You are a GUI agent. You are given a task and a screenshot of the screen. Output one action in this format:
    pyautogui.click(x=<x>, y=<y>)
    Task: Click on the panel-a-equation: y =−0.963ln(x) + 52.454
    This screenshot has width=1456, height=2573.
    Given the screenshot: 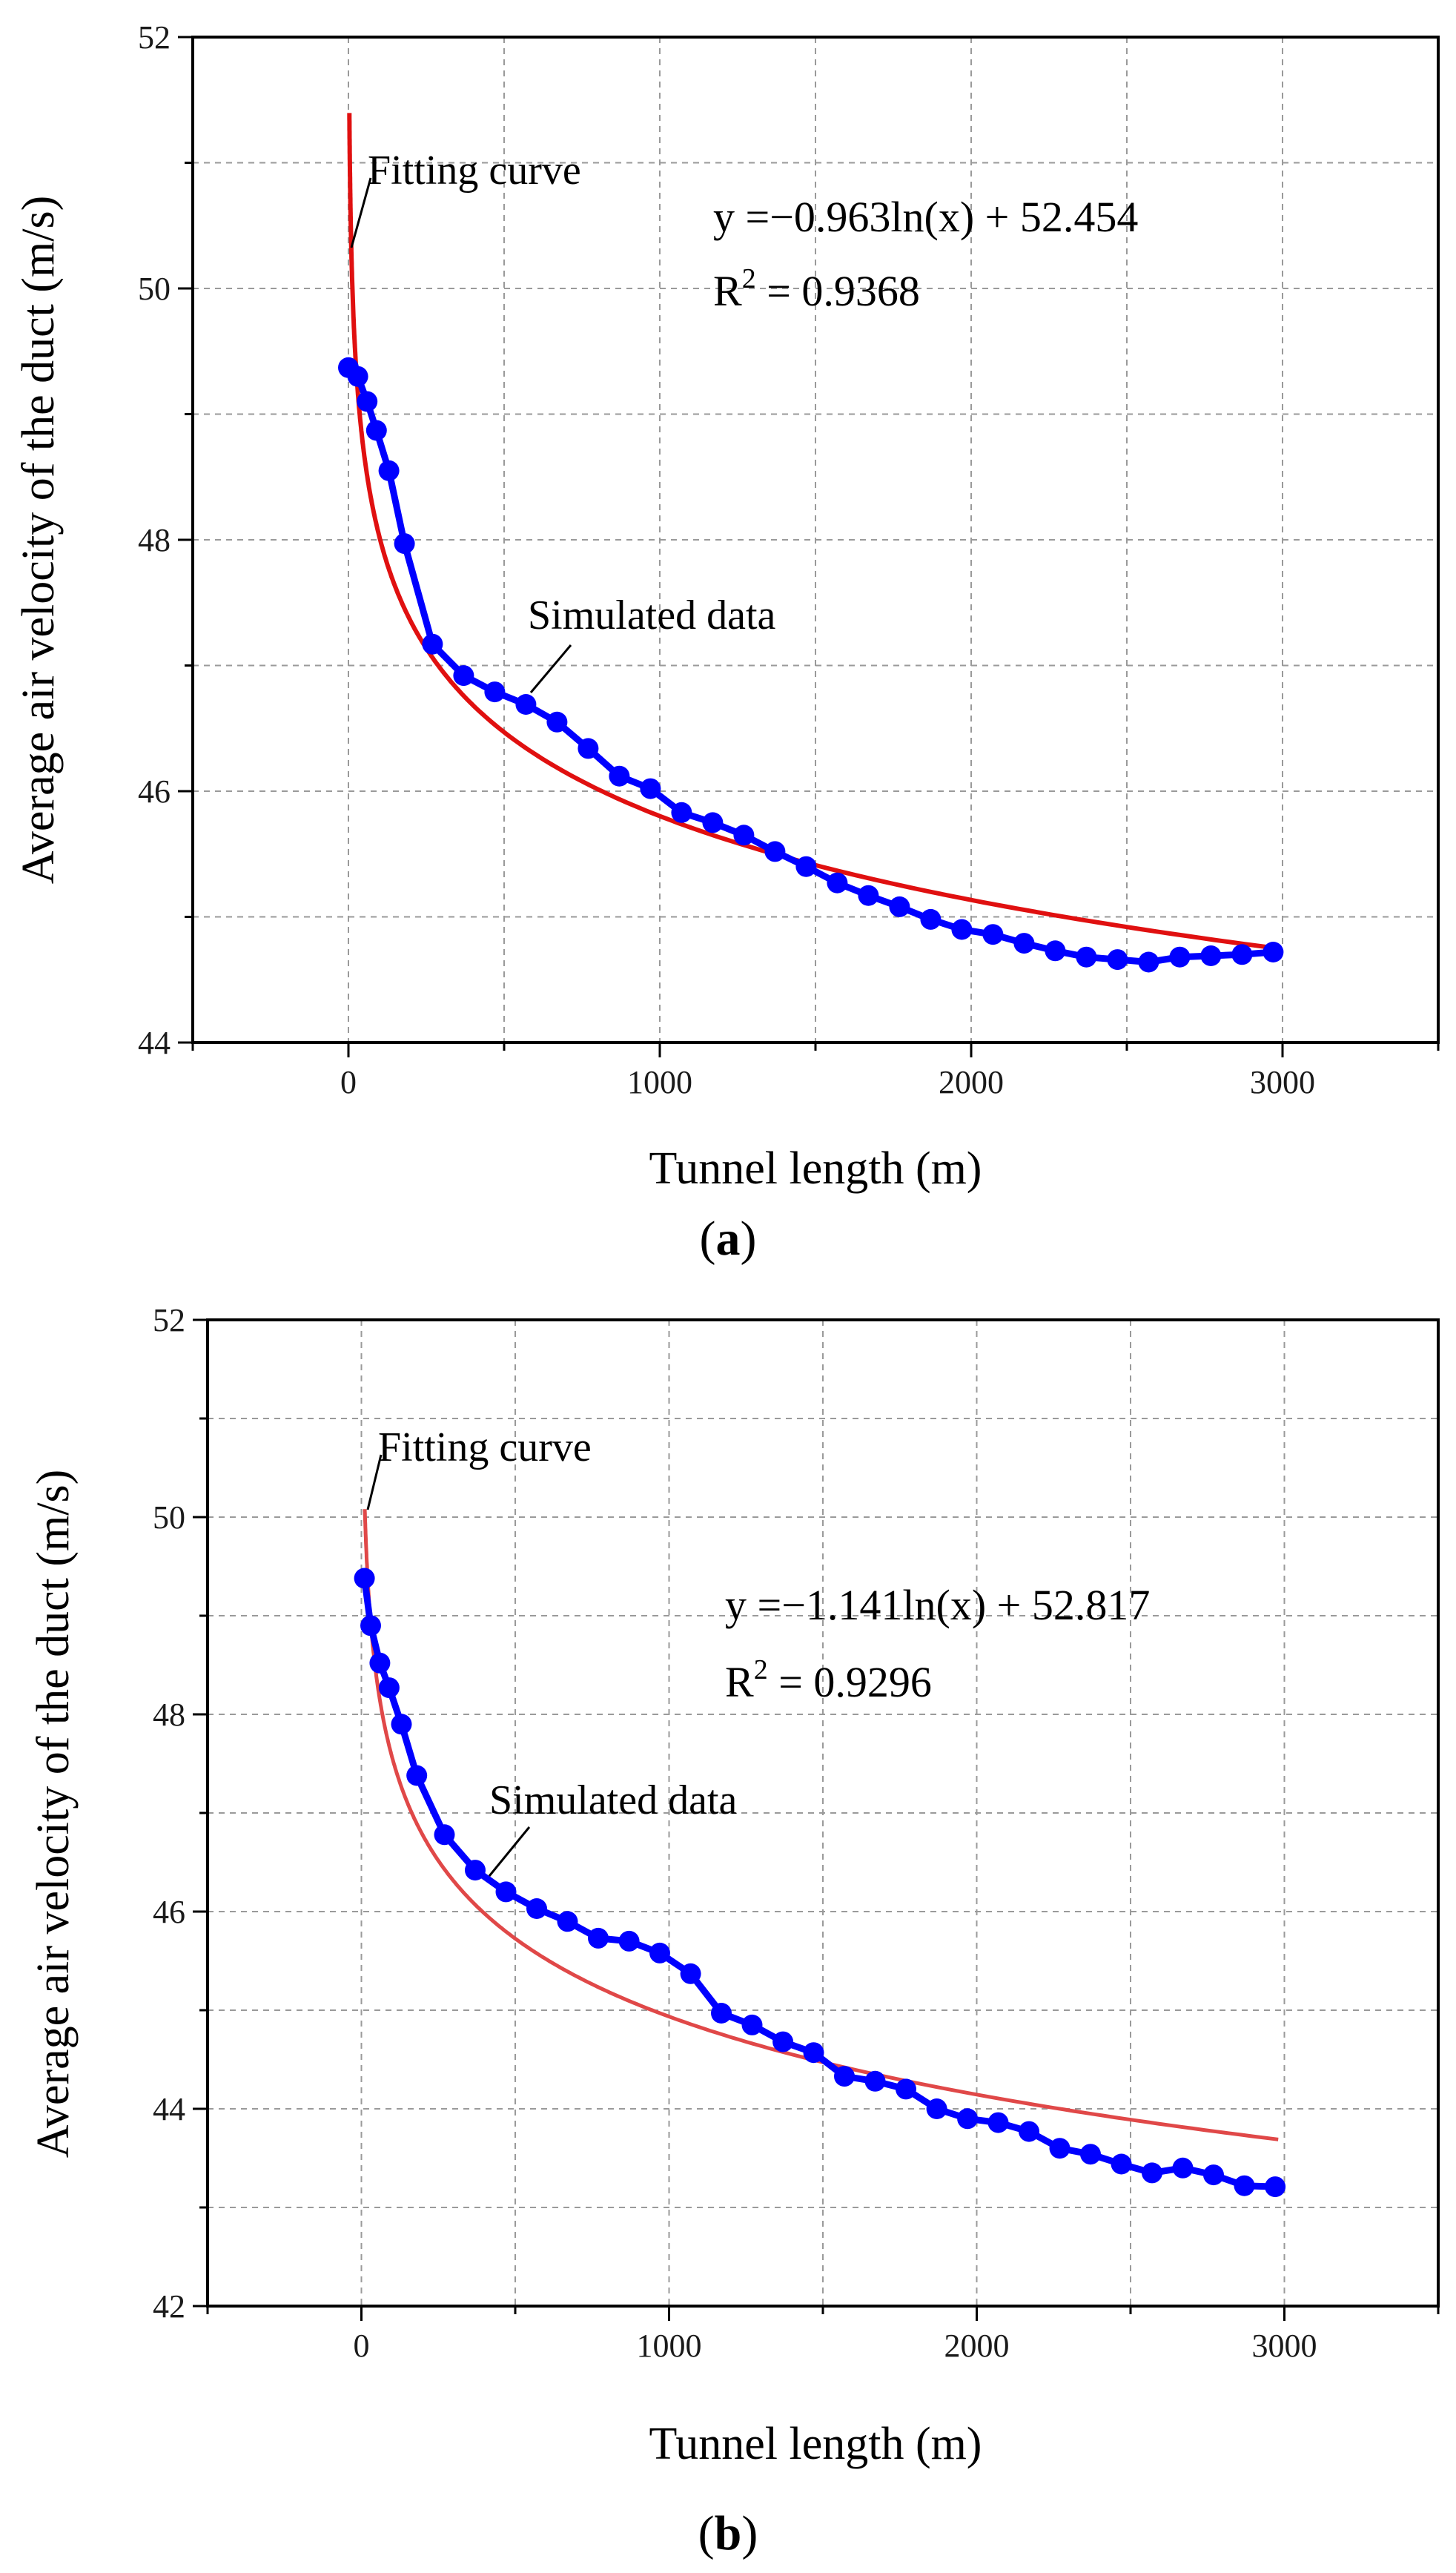 What is the action you would take?
    pyautogui.click(x=925, y=217)
    